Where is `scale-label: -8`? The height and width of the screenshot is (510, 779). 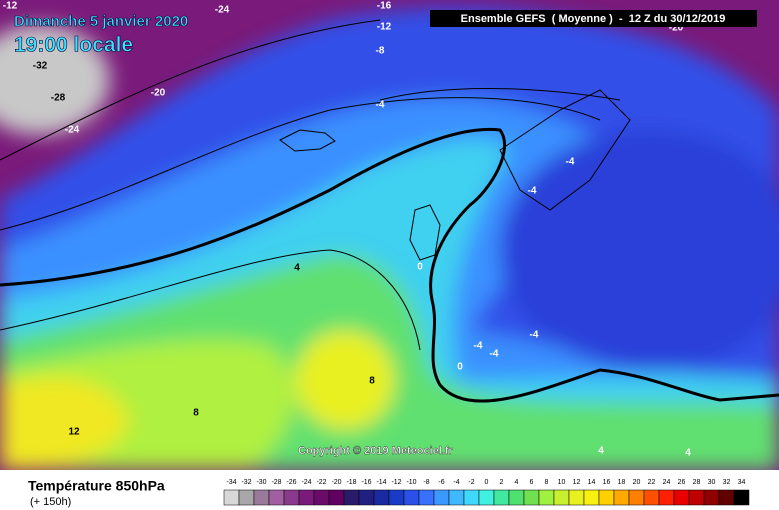 scale-label: -8 is located at coordinates (426, 482).